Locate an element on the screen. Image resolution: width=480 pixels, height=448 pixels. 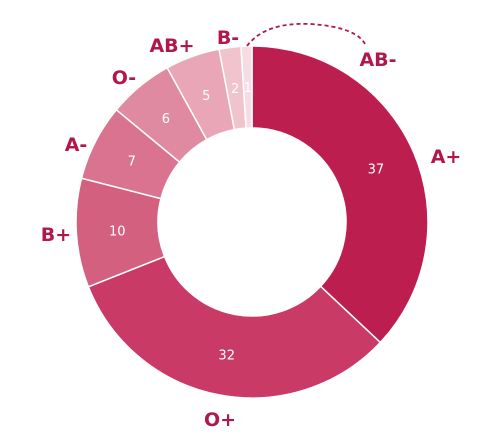
value-label: 7 is located at coordinates (132, 162).